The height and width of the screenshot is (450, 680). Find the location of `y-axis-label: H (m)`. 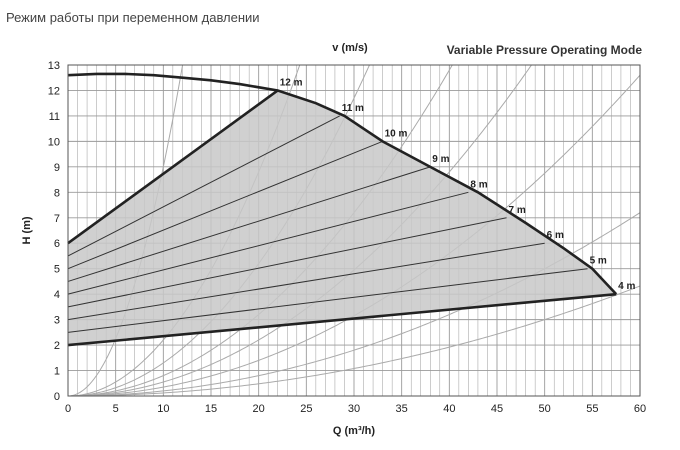

y-axis-label: H (m) is located at coordinates (27, 230).